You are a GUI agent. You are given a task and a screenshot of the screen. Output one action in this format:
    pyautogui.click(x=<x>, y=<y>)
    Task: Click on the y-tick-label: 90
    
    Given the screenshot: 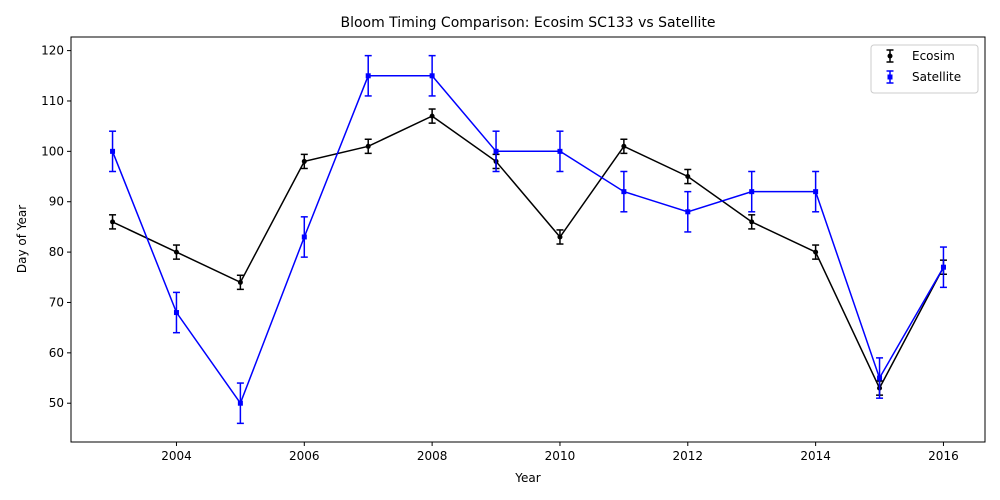 What is the action you would take?
    pyautogui.click(x=56, y=202)
    